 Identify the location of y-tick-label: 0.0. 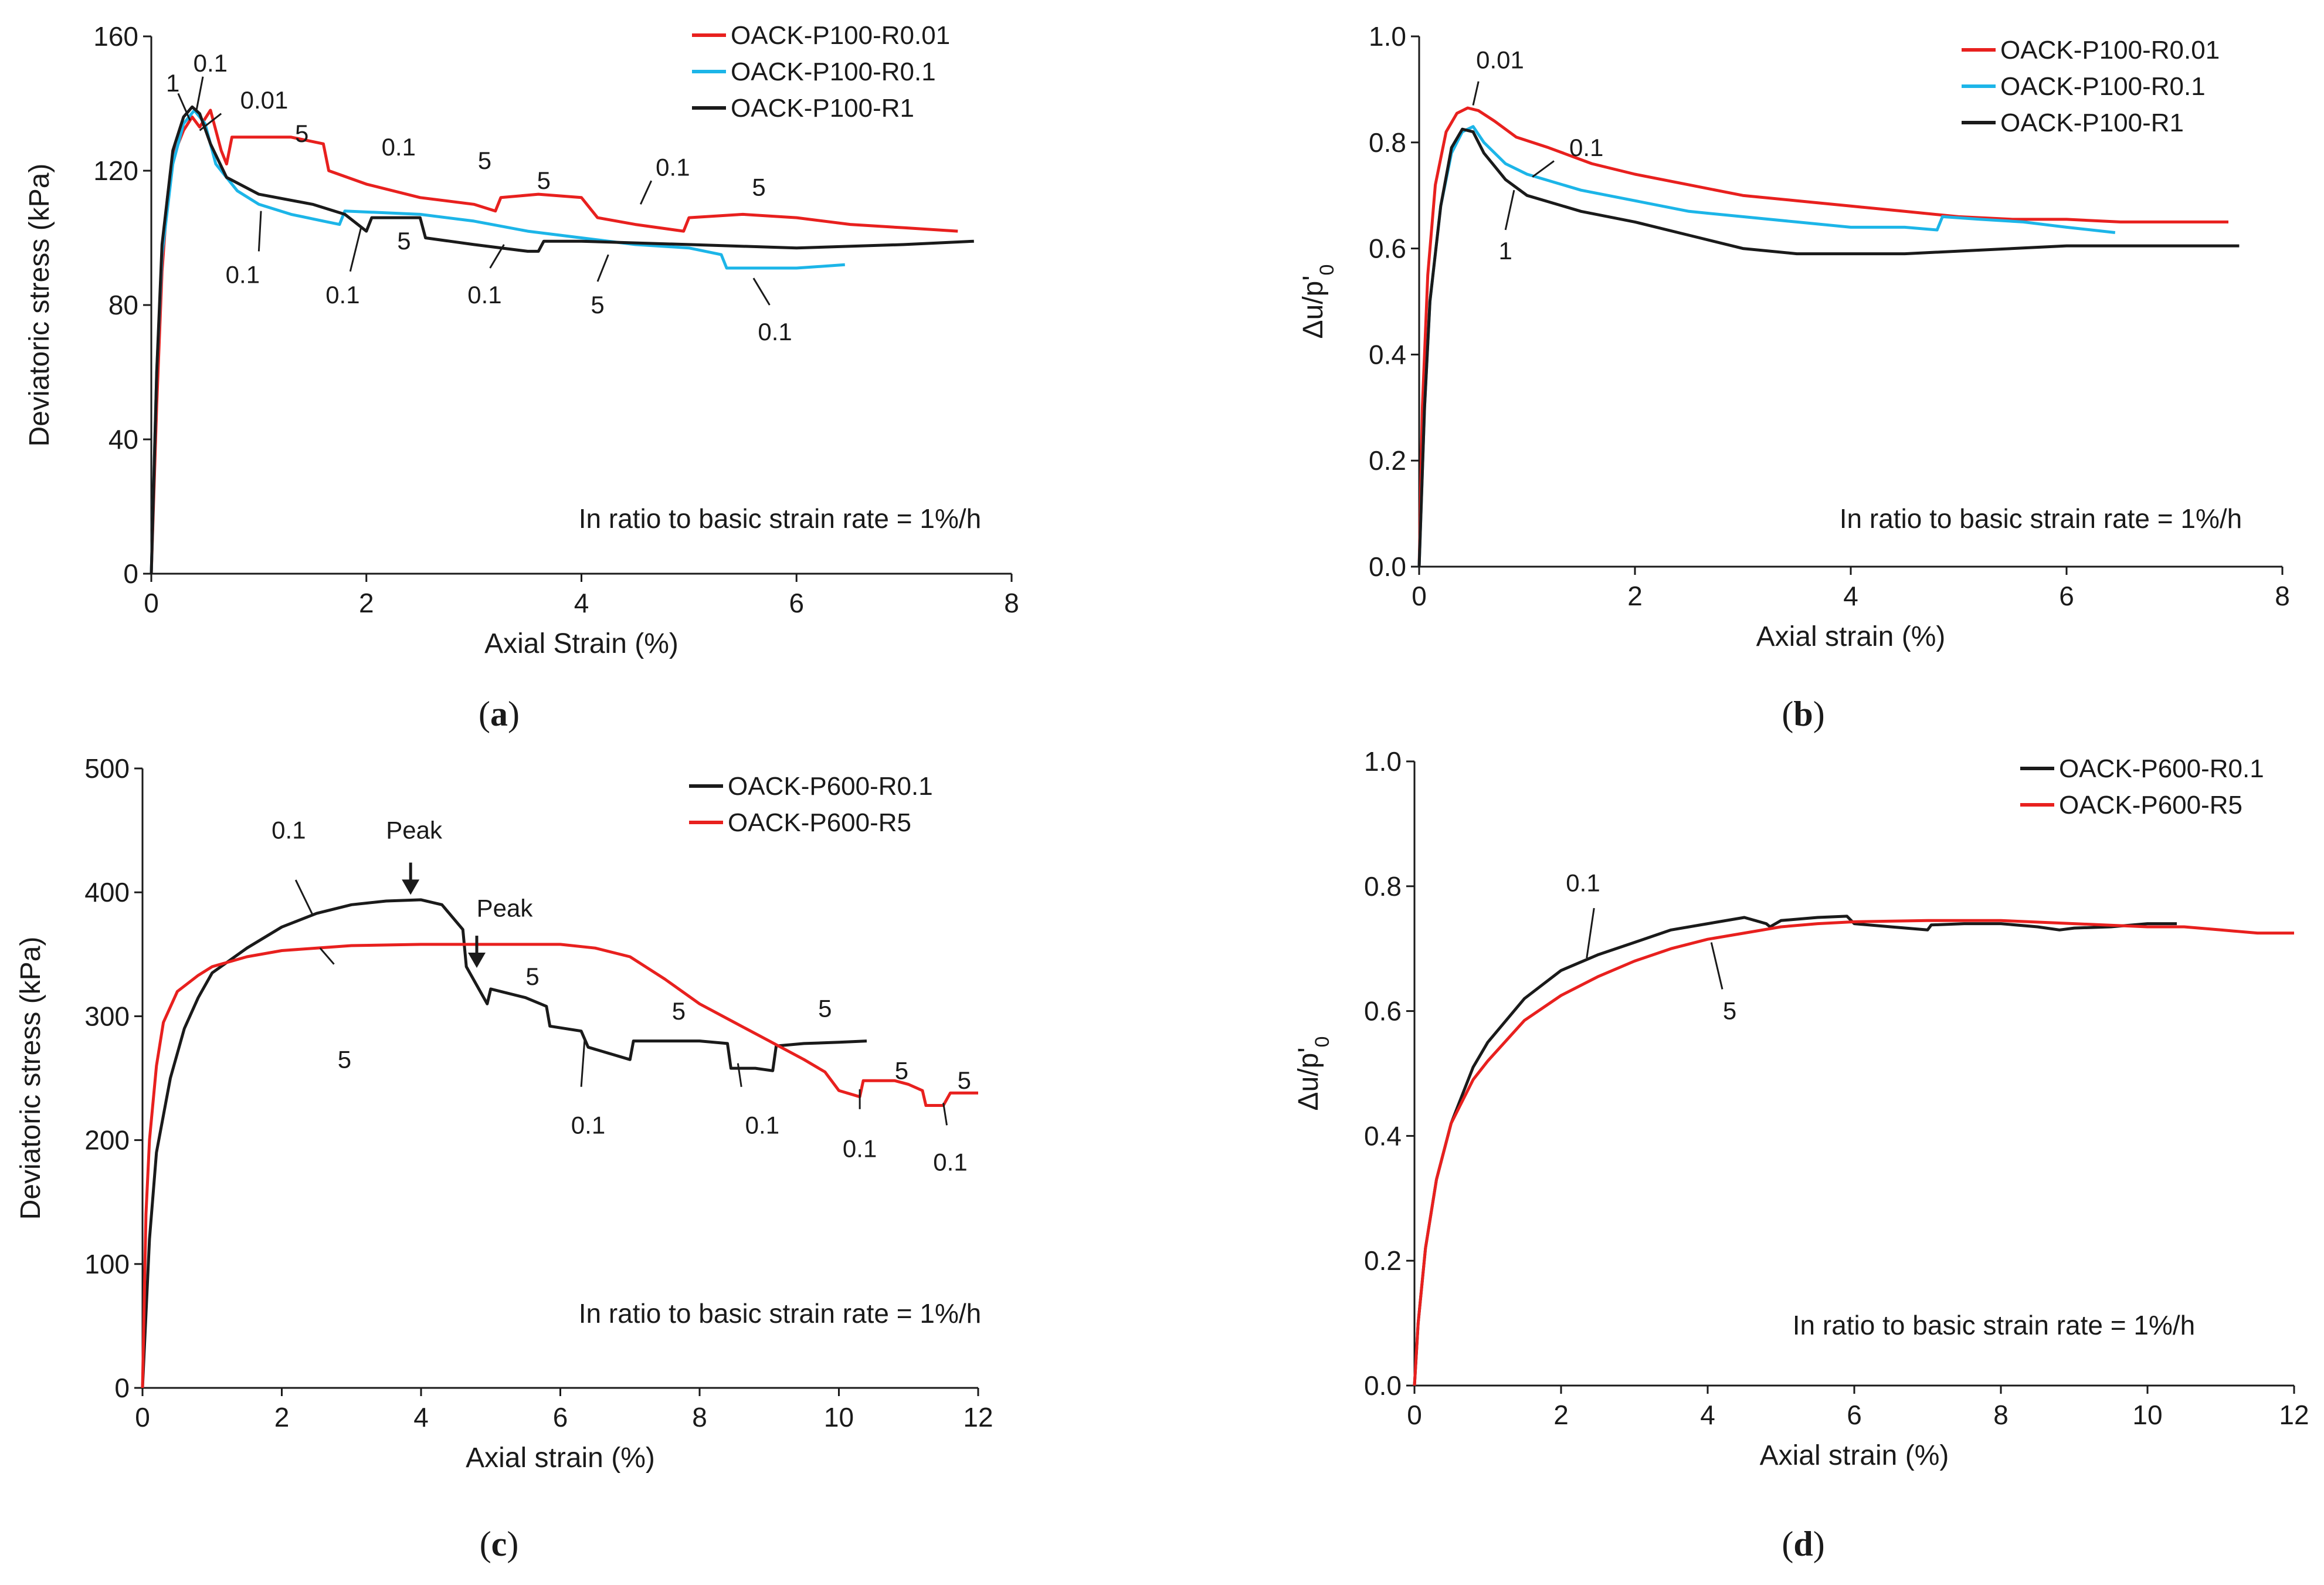
(1387, 566).